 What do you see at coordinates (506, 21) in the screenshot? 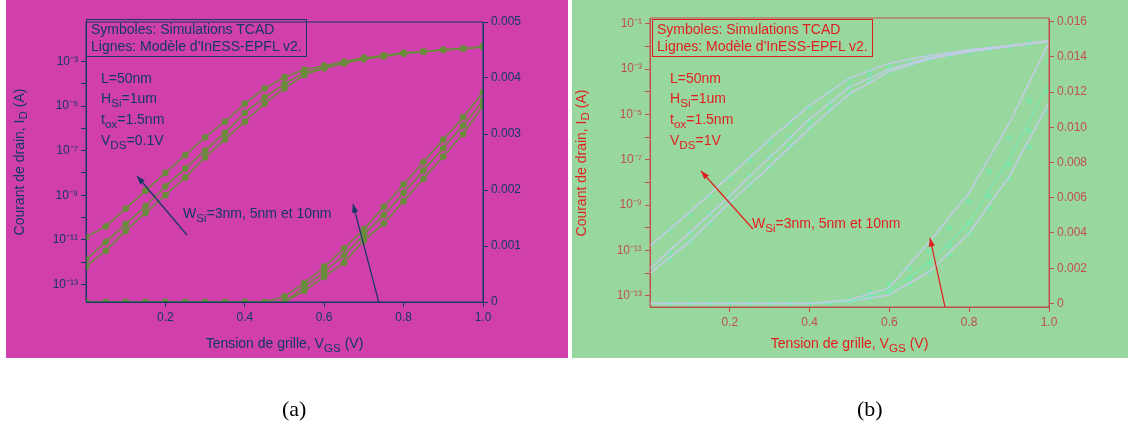
I see `y2-tick-label: 0.005` at bounding box center [506, 21].